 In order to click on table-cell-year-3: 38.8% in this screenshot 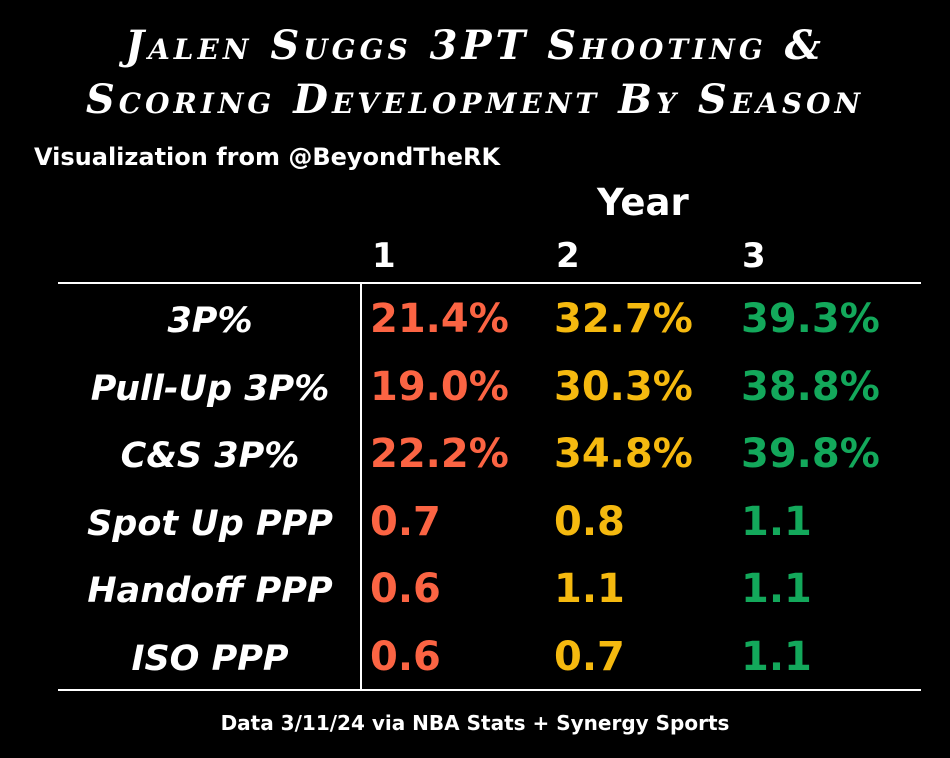, I will do `click(810, 387)`.